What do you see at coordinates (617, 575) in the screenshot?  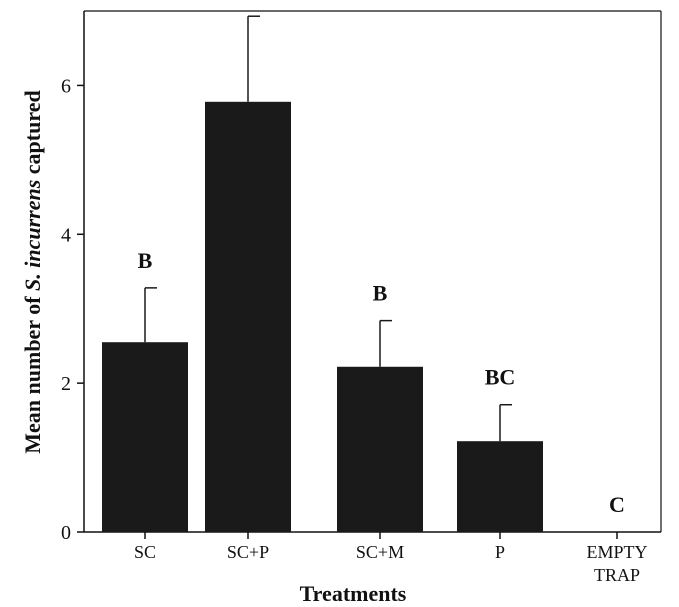 I see `x-category-label-line: TRAP` at bounding box center [617, 575].